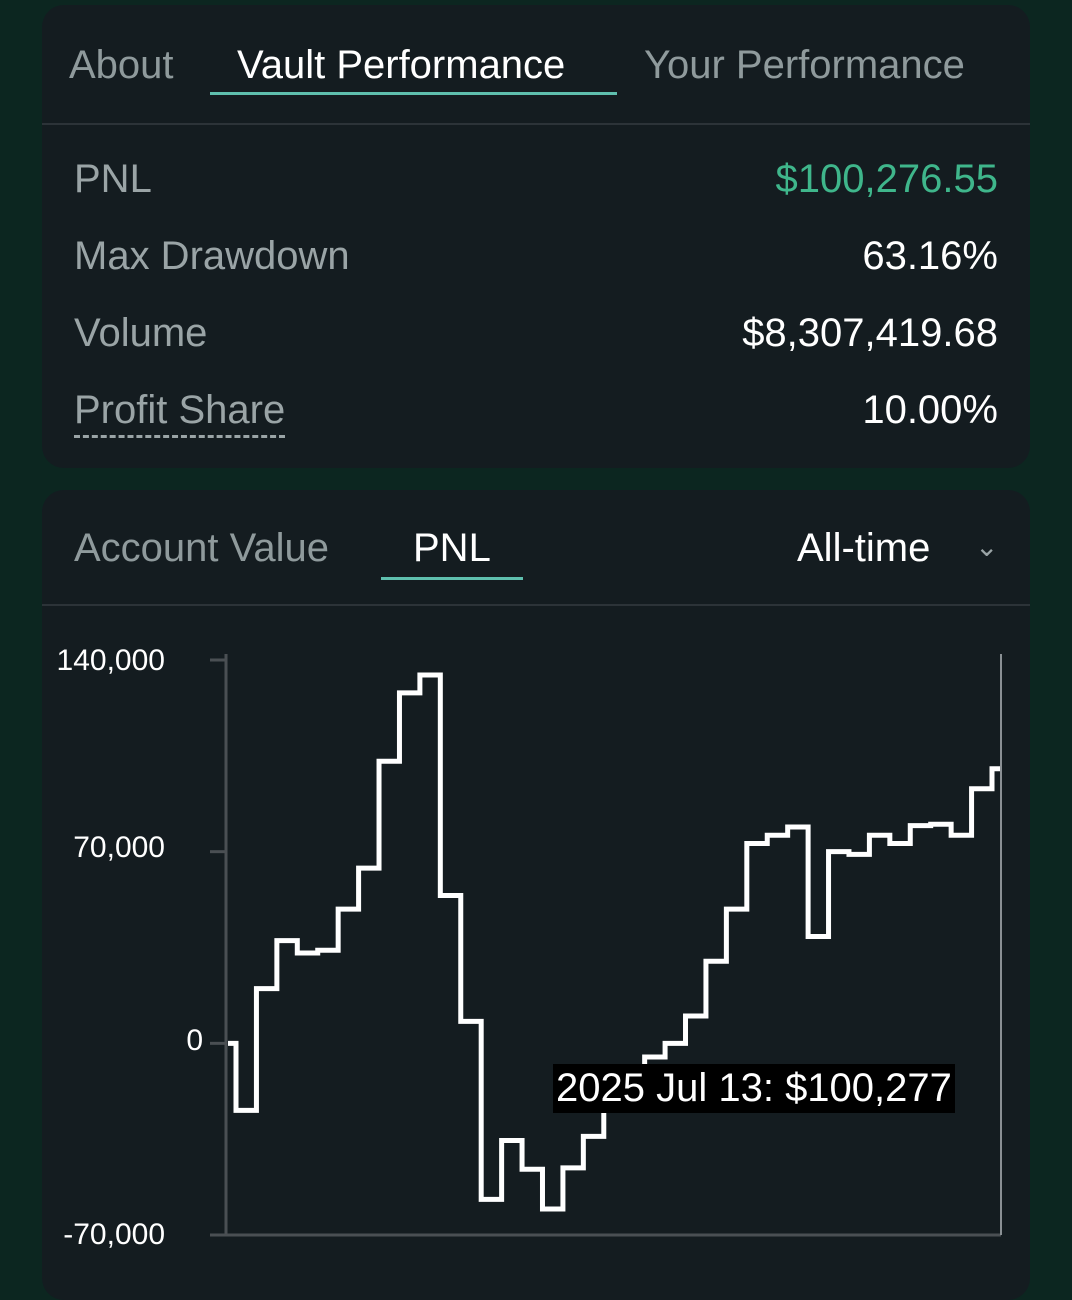 The image size is (1072, 1300). Describe the element at coordinates (536, 413) in the screenshot. I see `stat-profit-share: Profit Share 10.00%` at that location.